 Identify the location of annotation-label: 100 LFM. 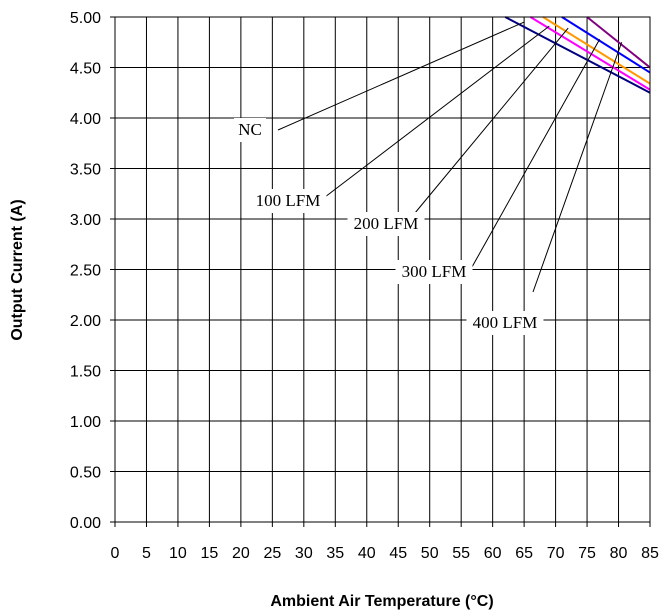
(288, 200).